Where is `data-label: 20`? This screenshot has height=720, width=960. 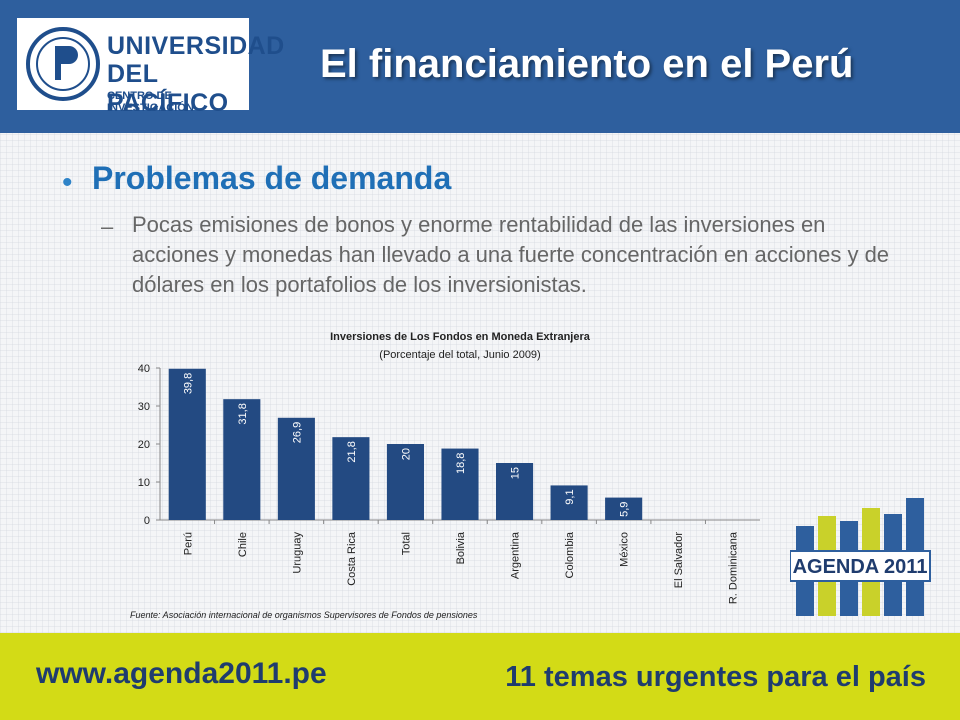 data-label: 20 is located at coordinates (406, 454).